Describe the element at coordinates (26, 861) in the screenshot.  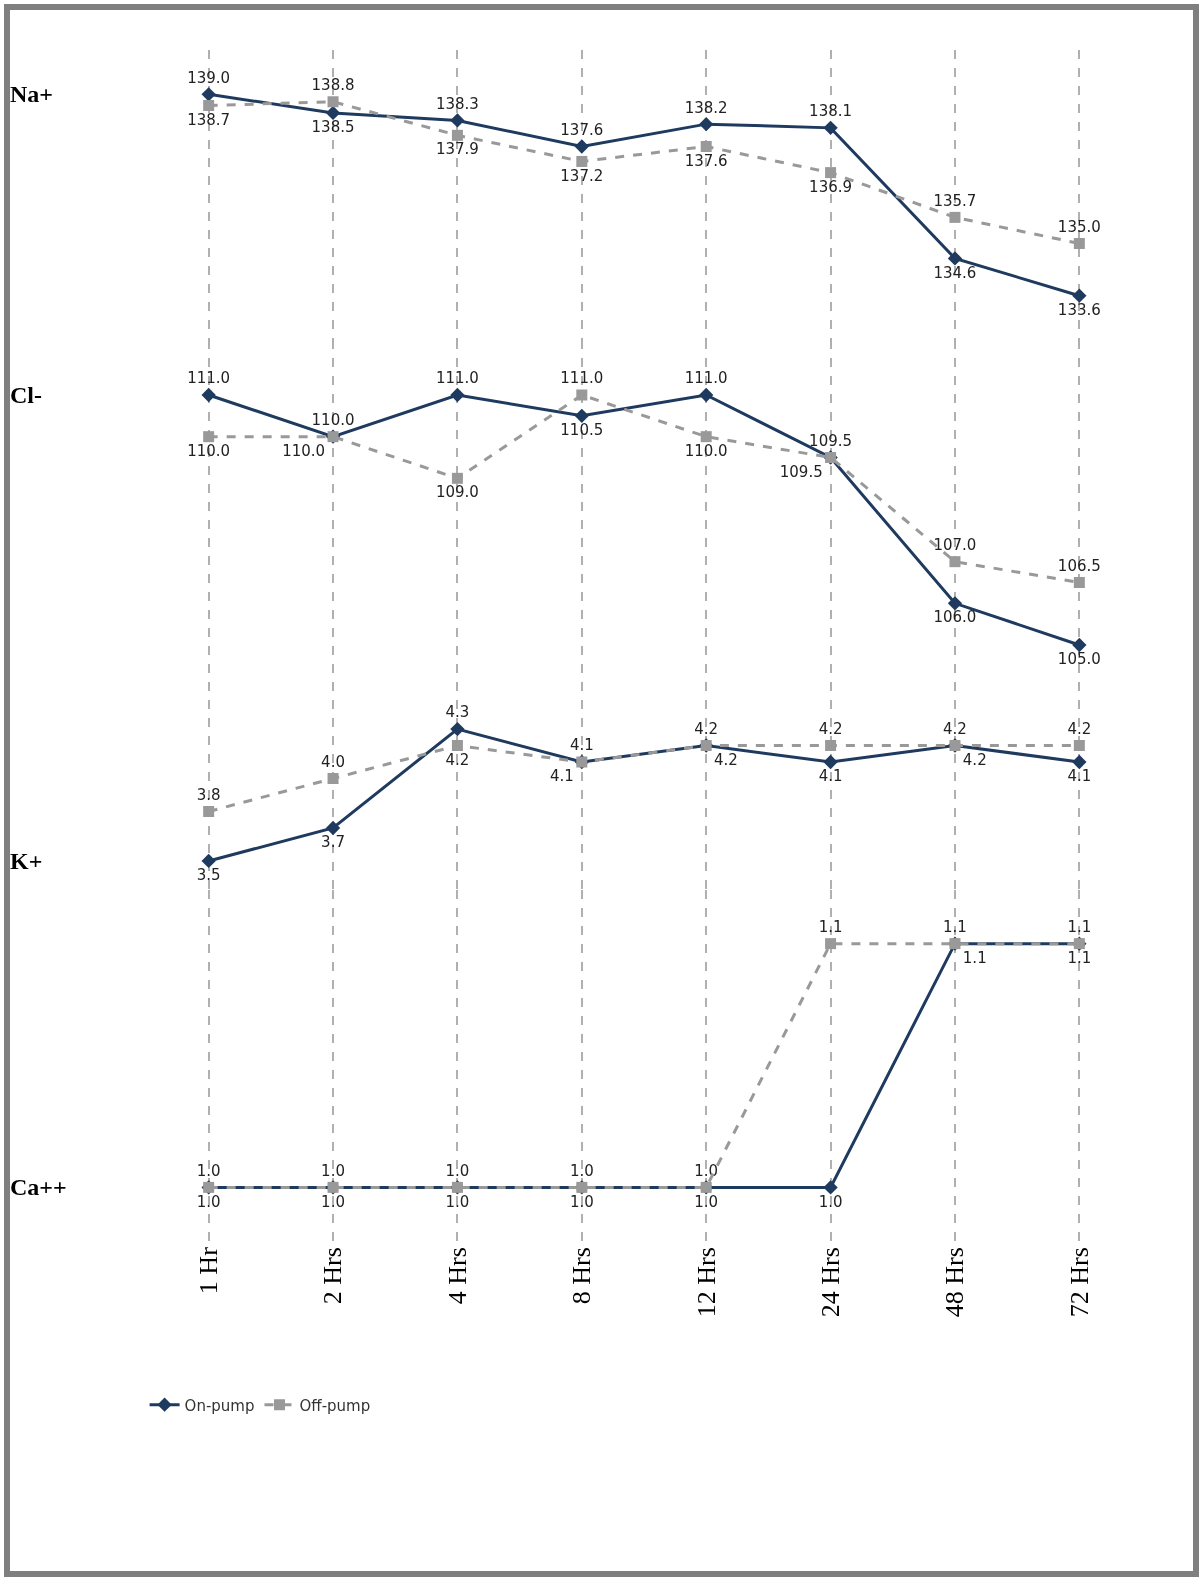
I see `y-axis-title: K+` at that location.